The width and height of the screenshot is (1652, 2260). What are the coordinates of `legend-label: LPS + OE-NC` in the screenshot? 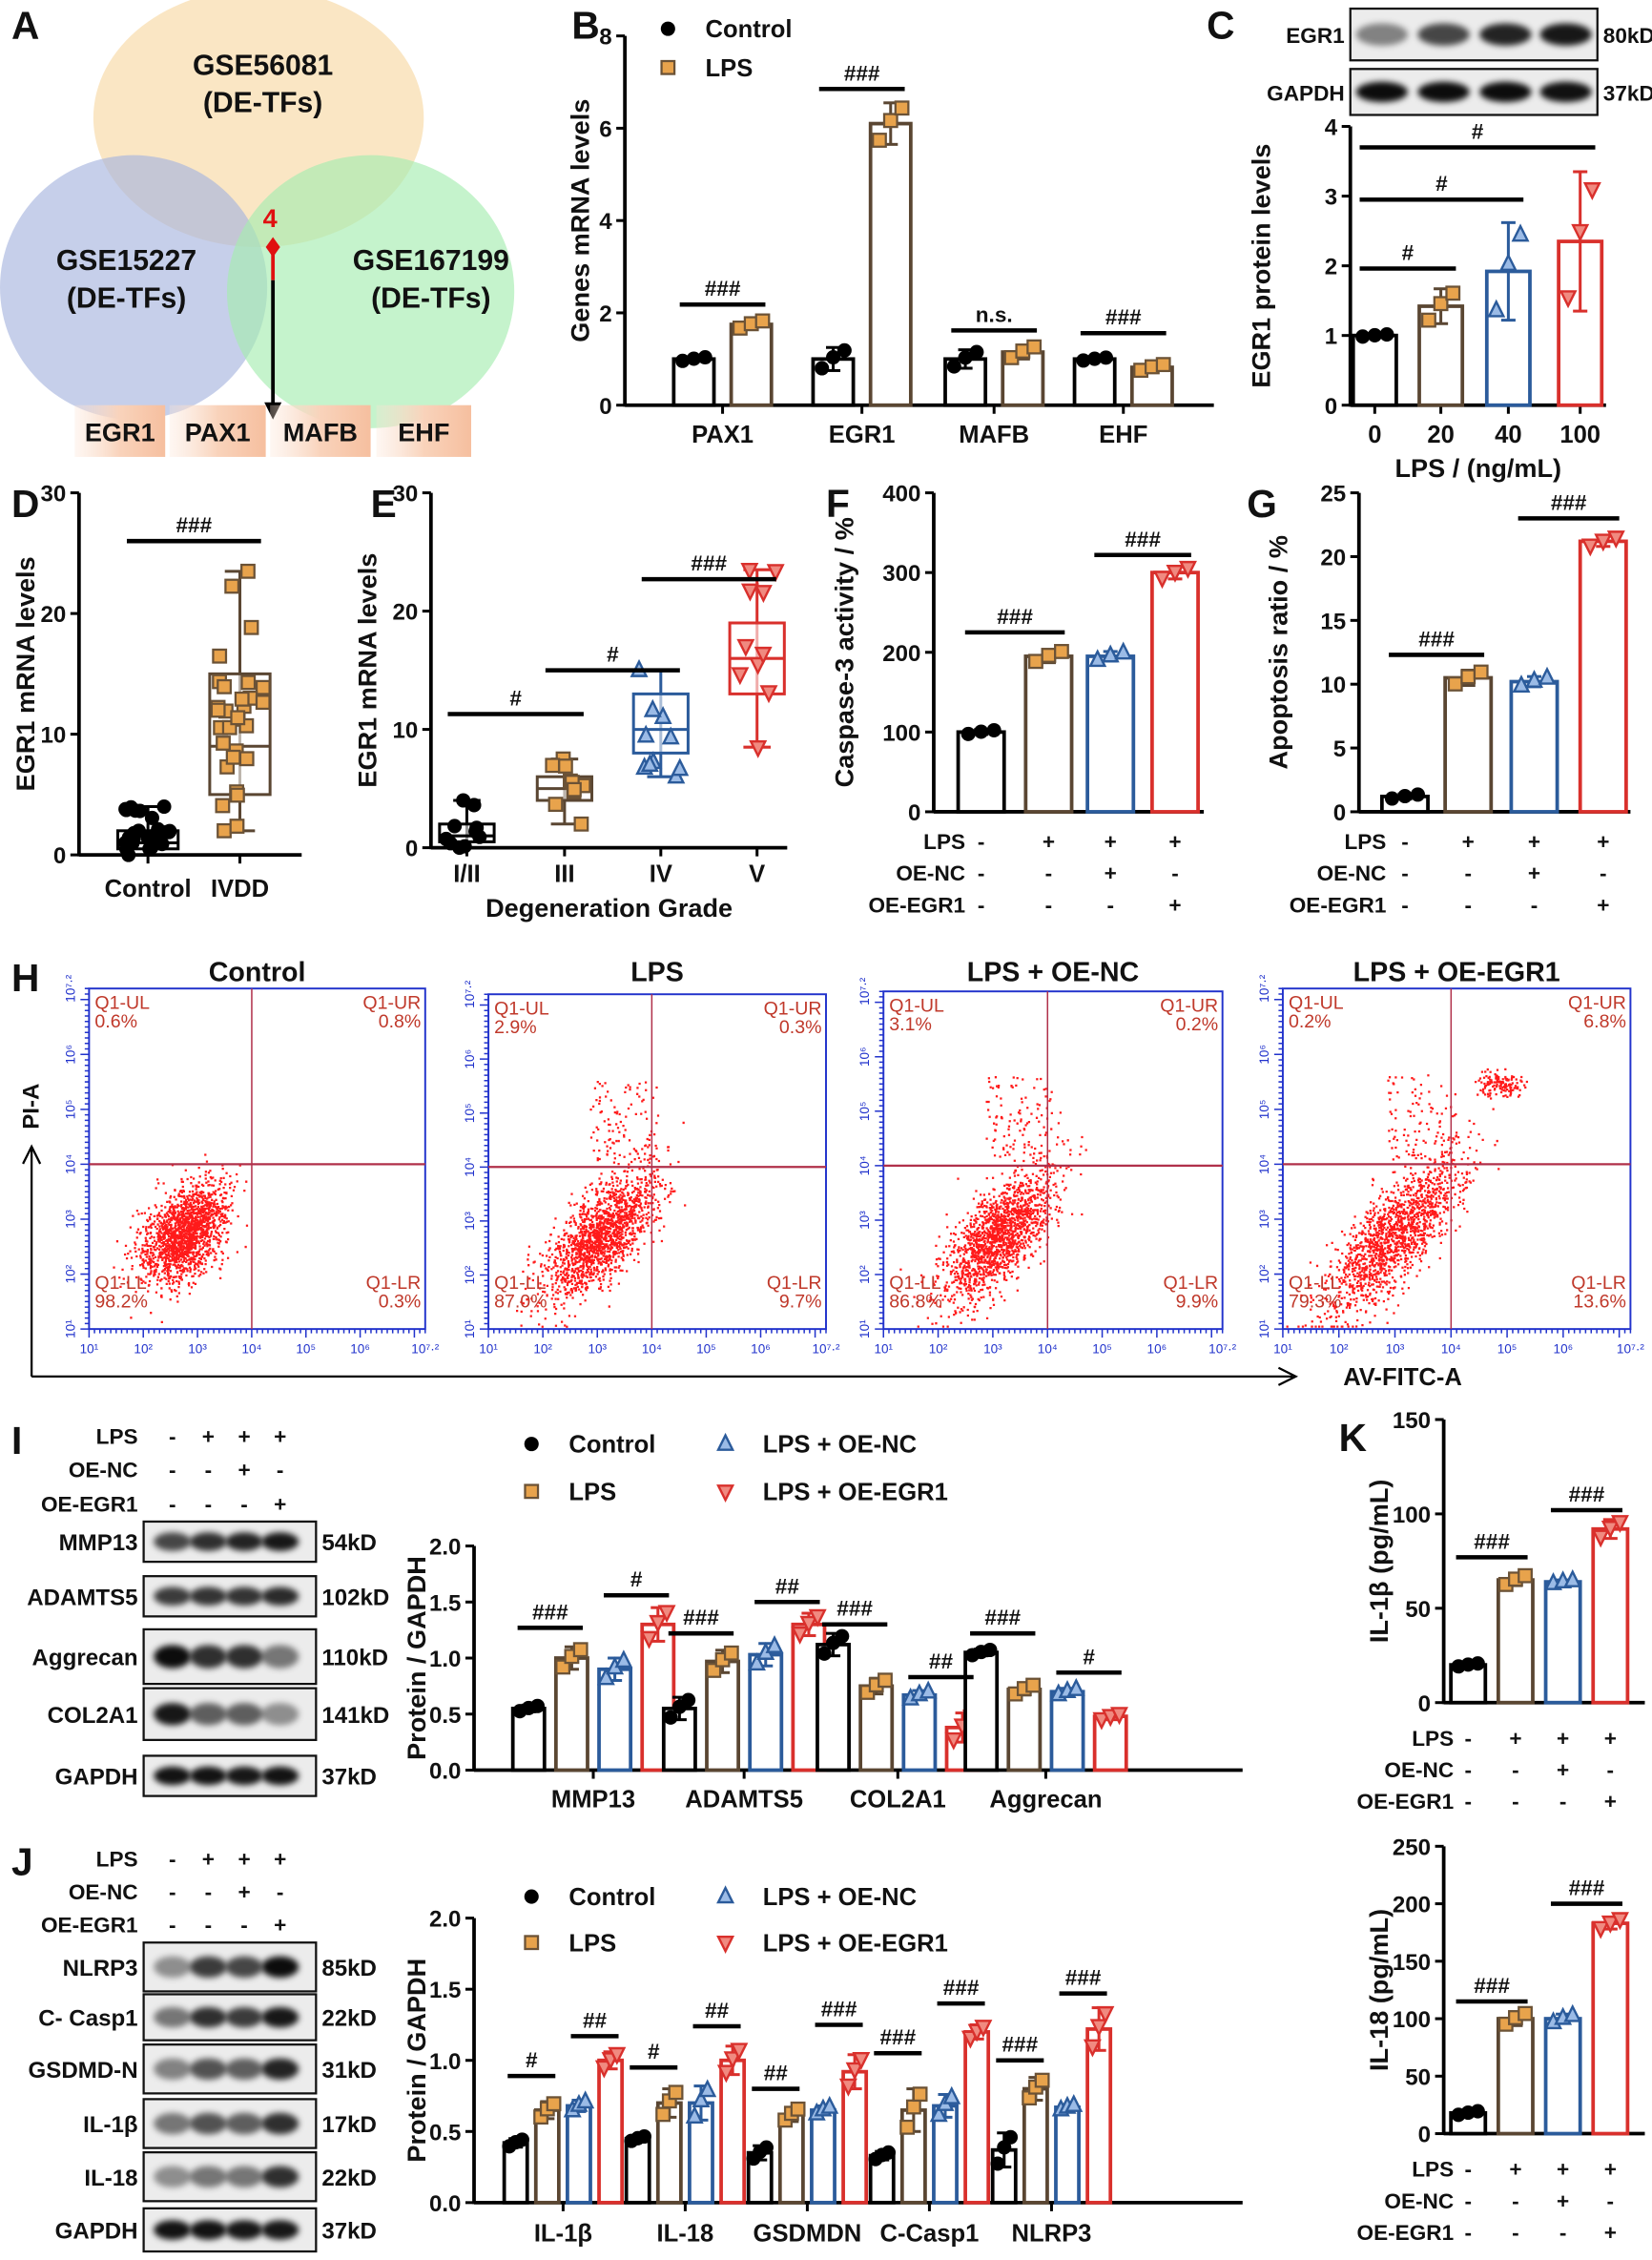 It's located at (840, 1445).